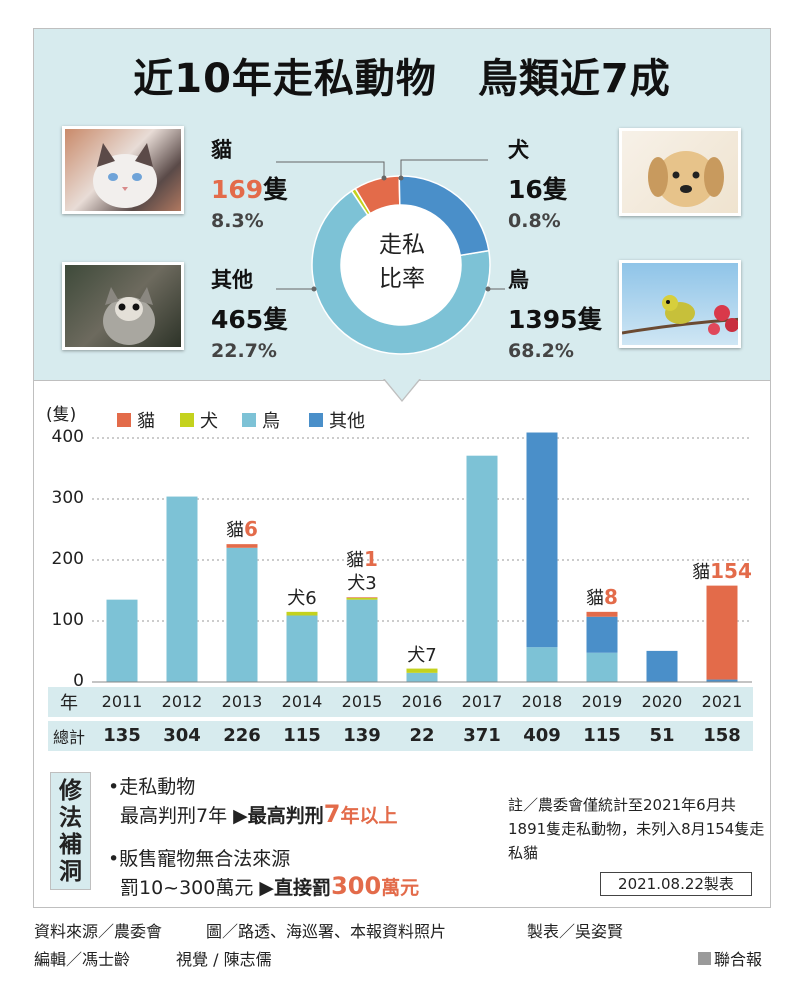  What do you see at coordinates (543, 319) in the screenshot?
I see `share-count-number: 1395` at bounding box center [543, 319].